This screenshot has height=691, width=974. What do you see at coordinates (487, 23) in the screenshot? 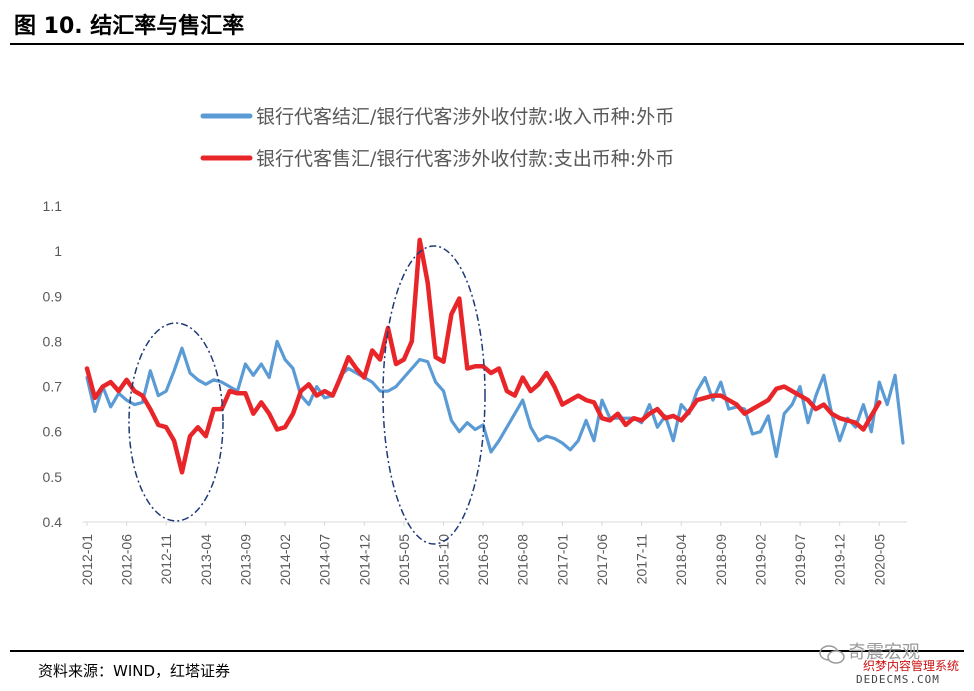
I see `figure-header: 图 10. 结汇率与售汇率` at bounding box center [487, 23].